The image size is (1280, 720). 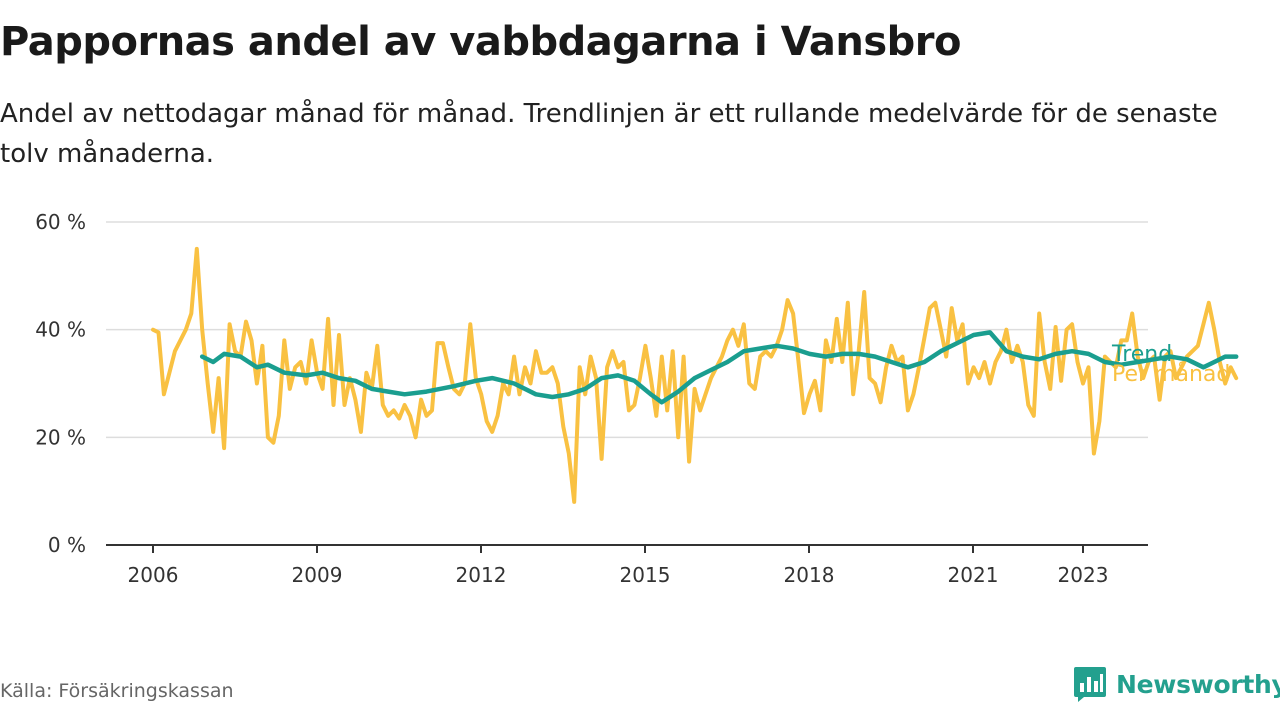 What do you see at coordinates (481, 42) in the screenshot?
I see `chart-title: Pappornas andel av vabbdagarna i Vansbro` at bounding box center [481, 42].